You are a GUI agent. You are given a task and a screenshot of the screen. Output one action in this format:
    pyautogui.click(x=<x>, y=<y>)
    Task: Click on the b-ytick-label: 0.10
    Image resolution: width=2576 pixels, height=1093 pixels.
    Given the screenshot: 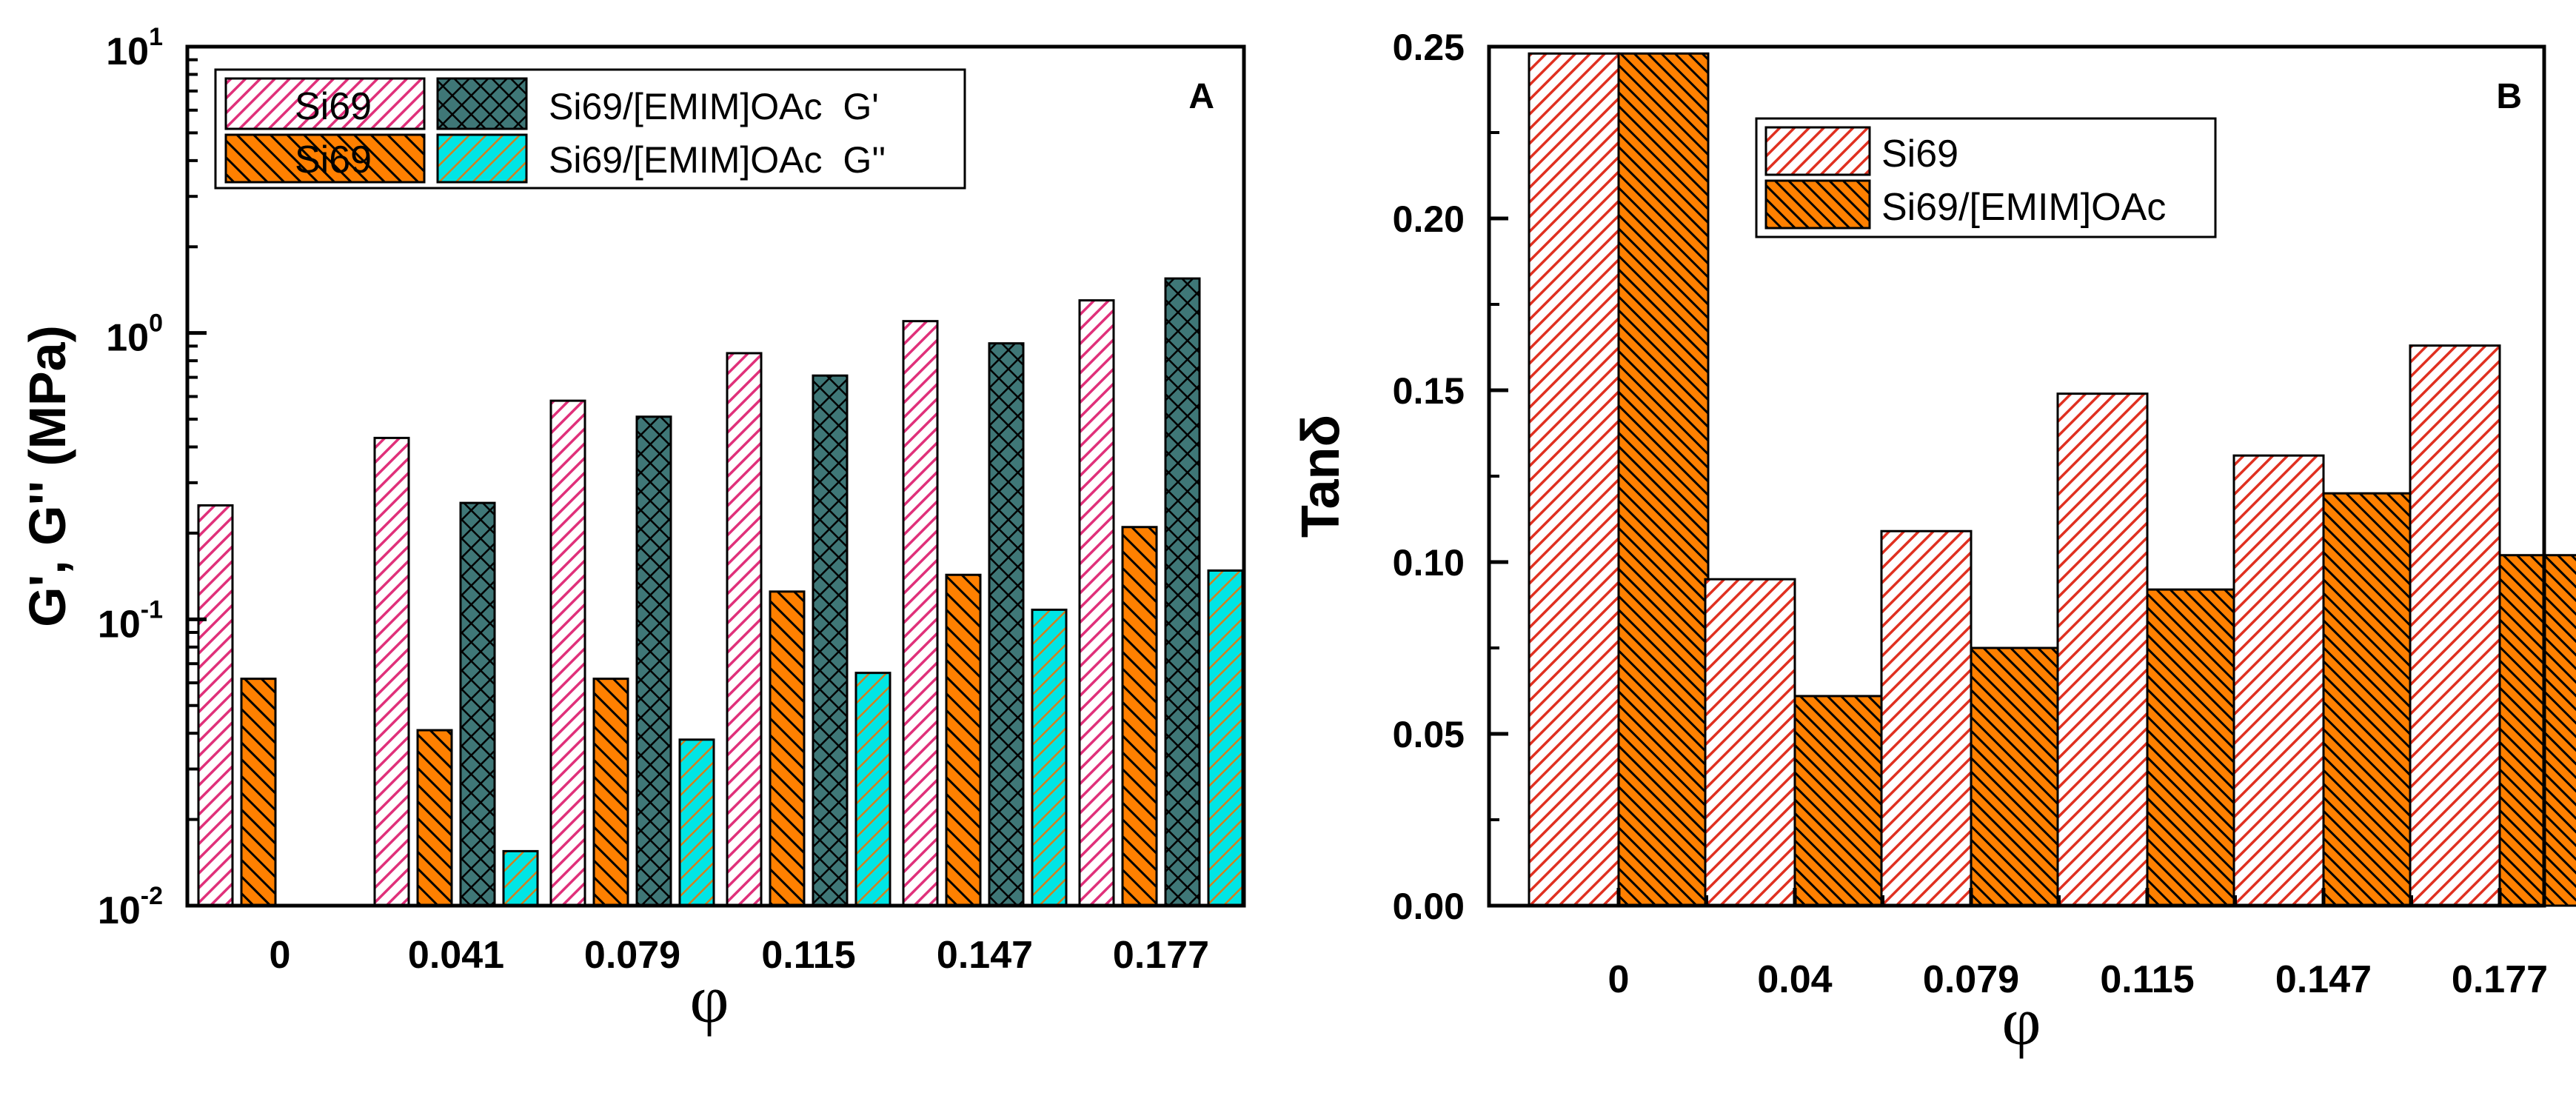 What is the action you would take?
    pyautogui.click(x=1429, y=563)
    